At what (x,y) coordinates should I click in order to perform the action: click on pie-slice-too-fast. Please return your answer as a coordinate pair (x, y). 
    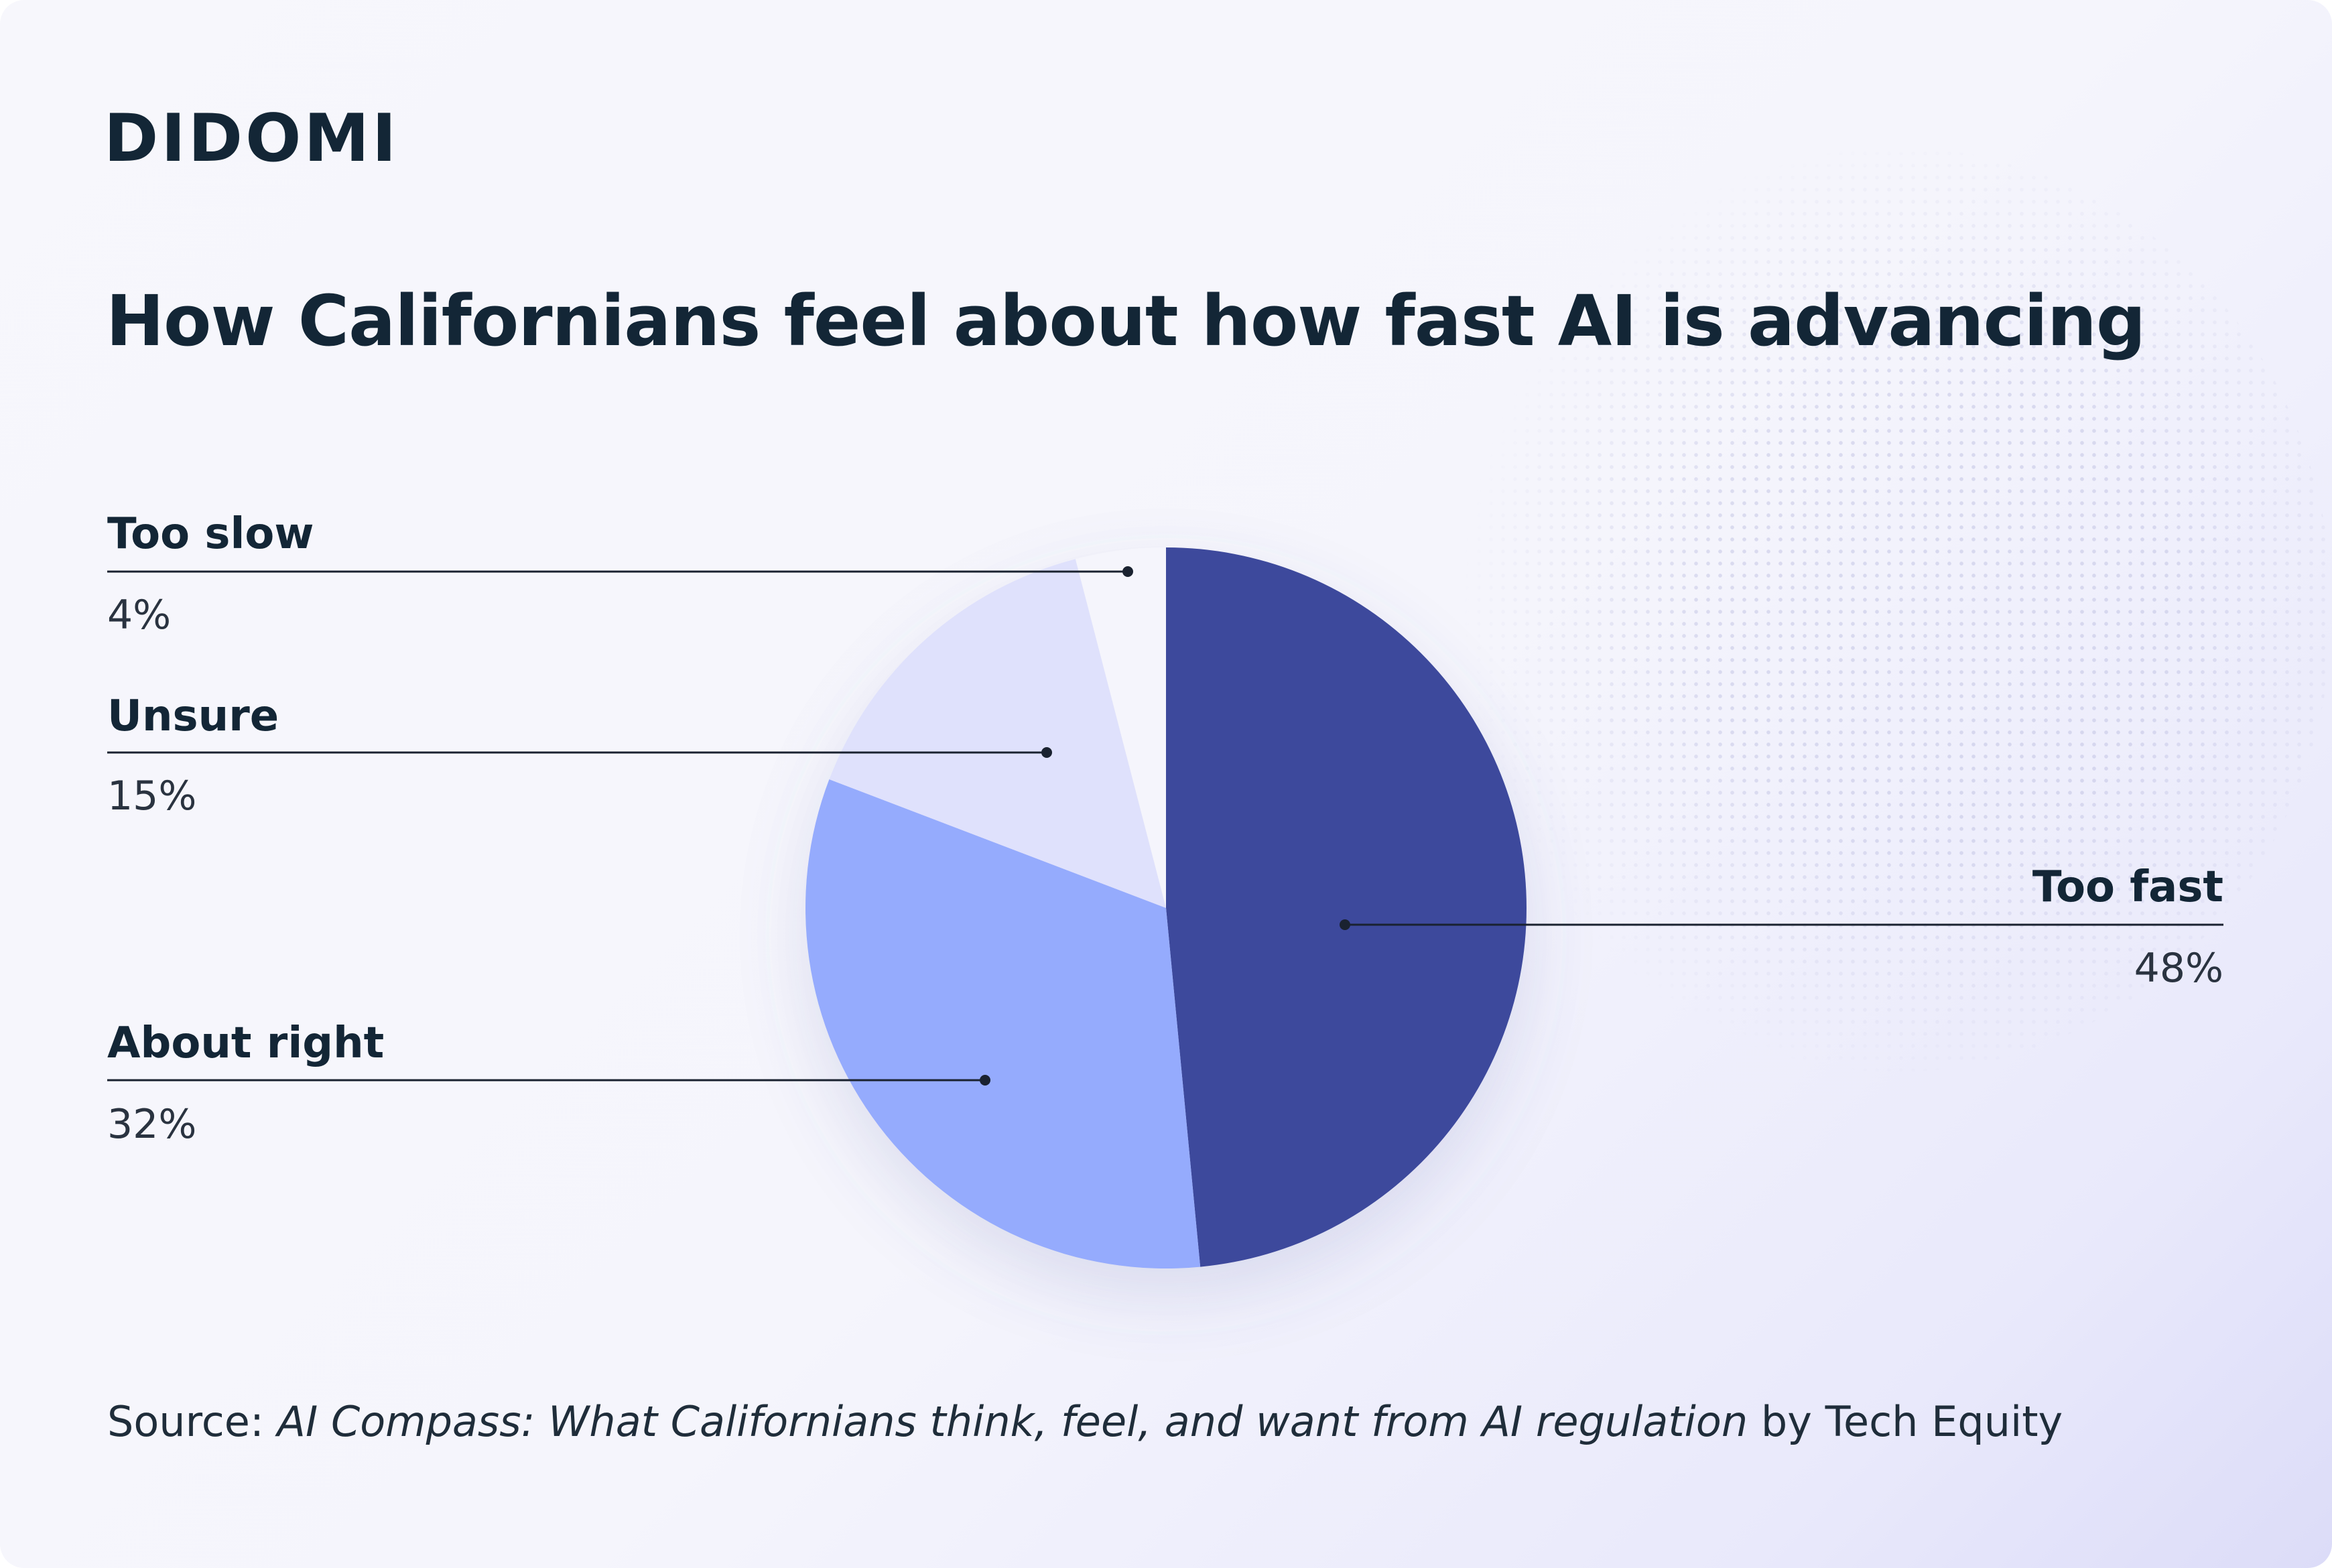
    Looking at the image, I should click on (1346, 907).